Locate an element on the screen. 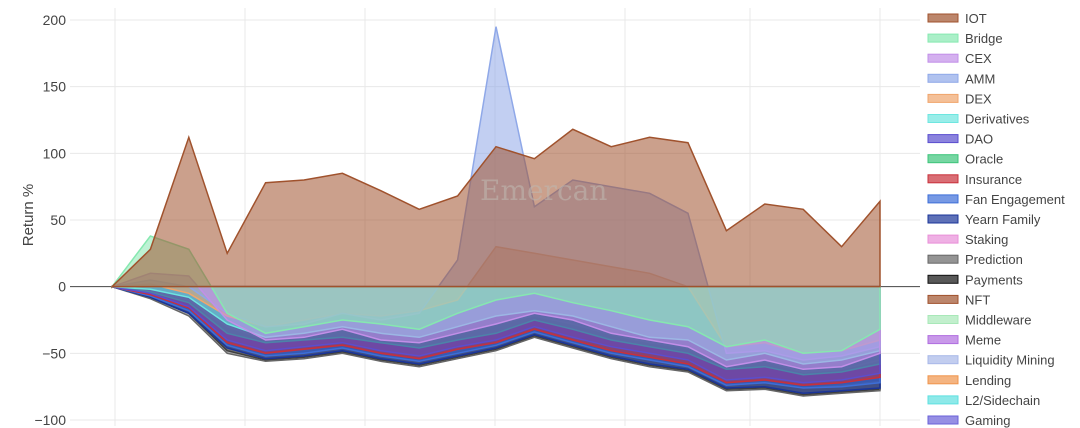 Image resolution: width=1080 pixels, height=428 pixels. legend-label: DAO is located at coordinates (979, 139).